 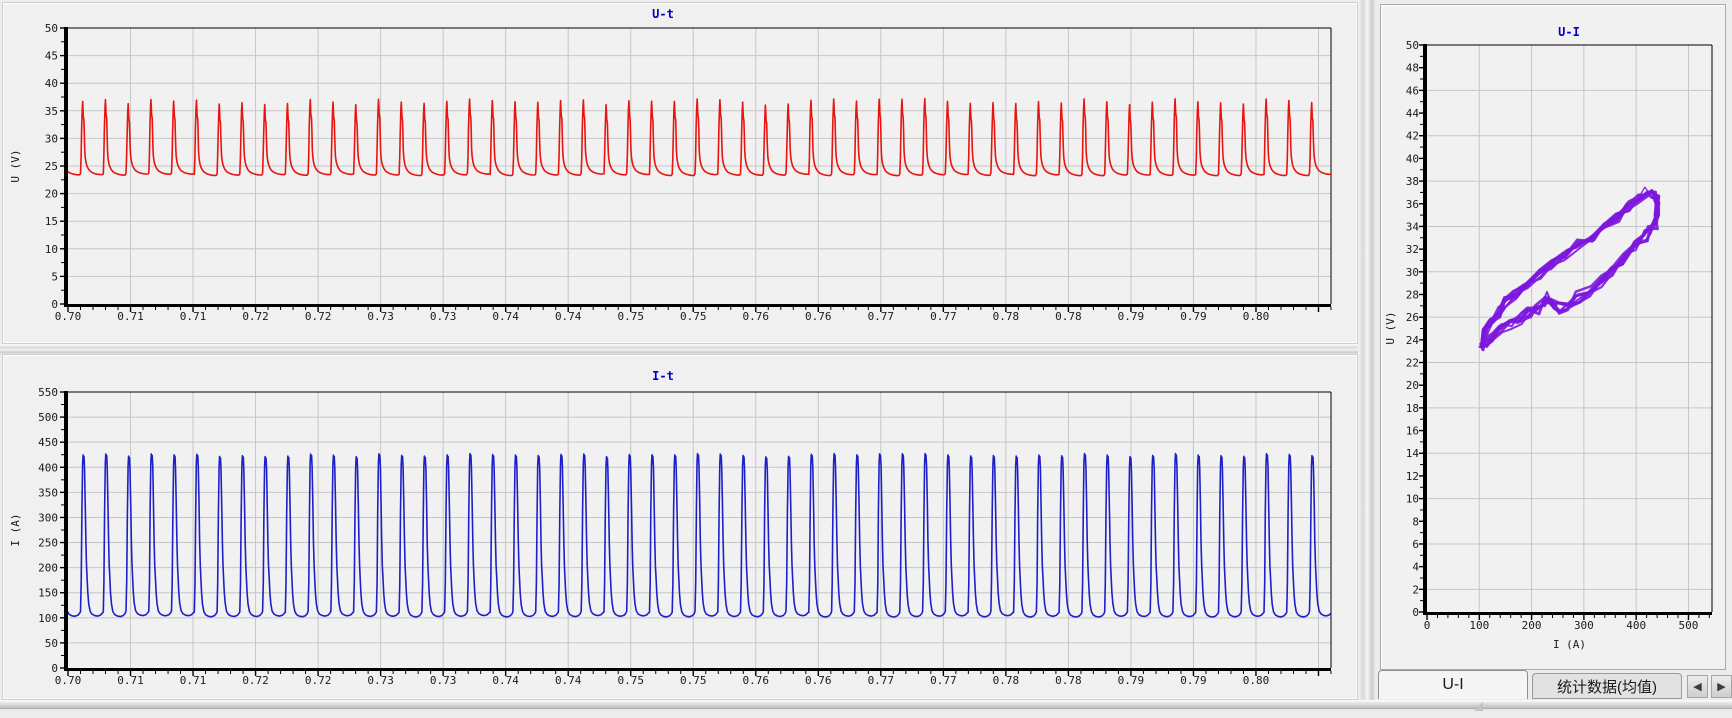 What do you see at coordinates (318, 680) in the screenshot?
I see `svg-text: 0.72` at bounding box center [318, 680].